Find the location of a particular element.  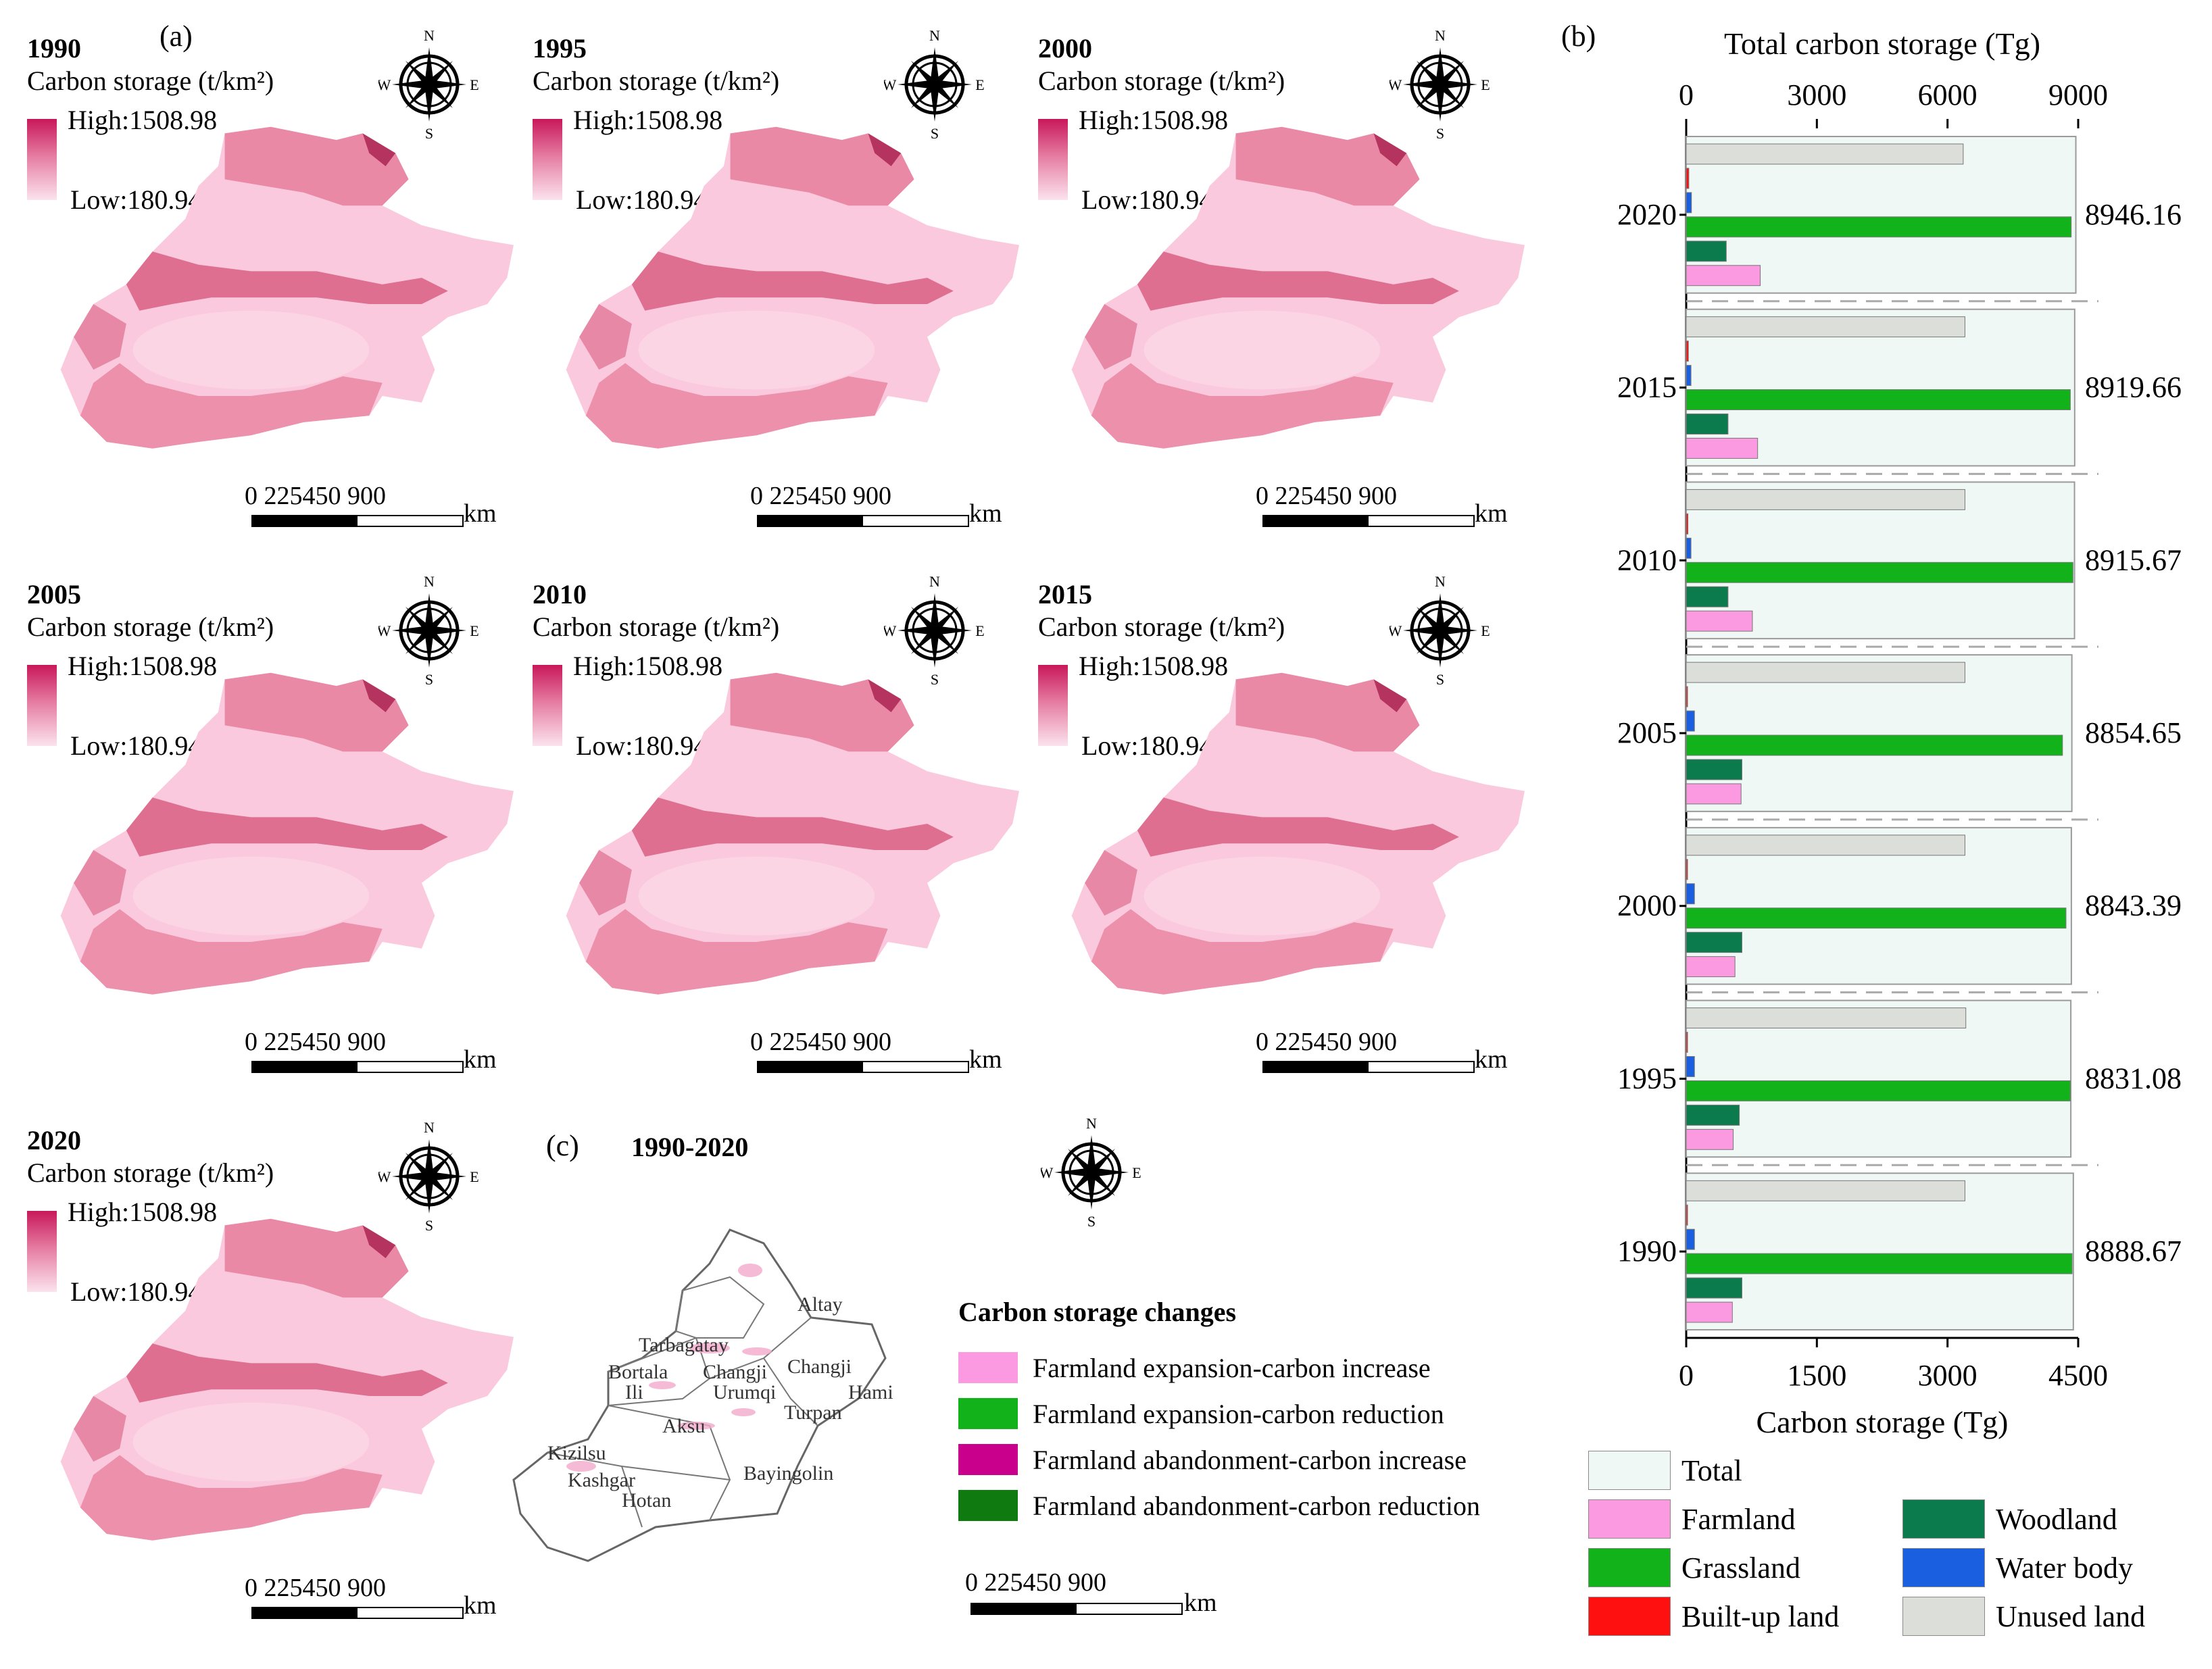

legend-label: Woodland is located at coordinates (2056, 1519).